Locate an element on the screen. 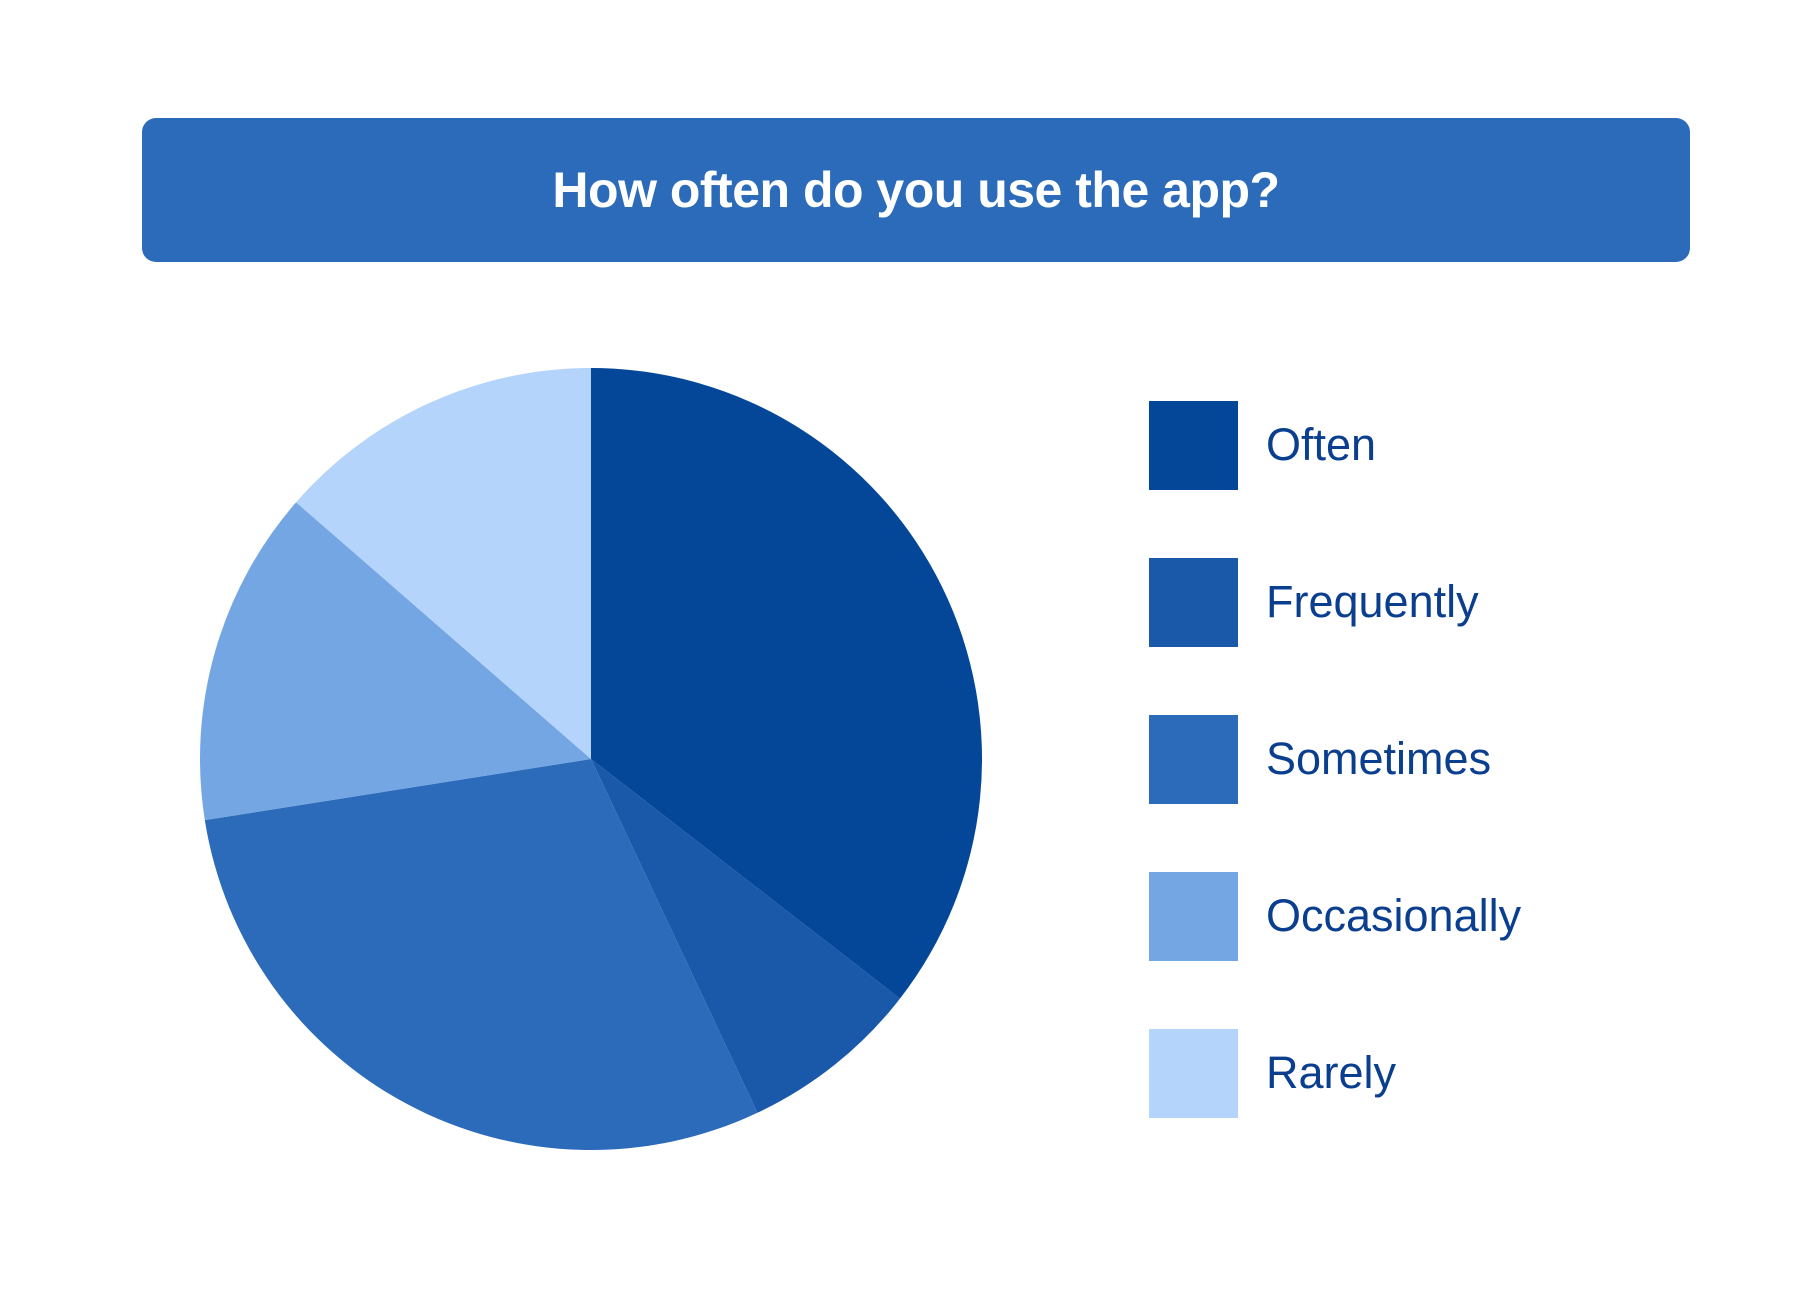 The width and height of the screenshot is (1801, 1300). pie-slice-rarely is located at coordinates (443, 563).